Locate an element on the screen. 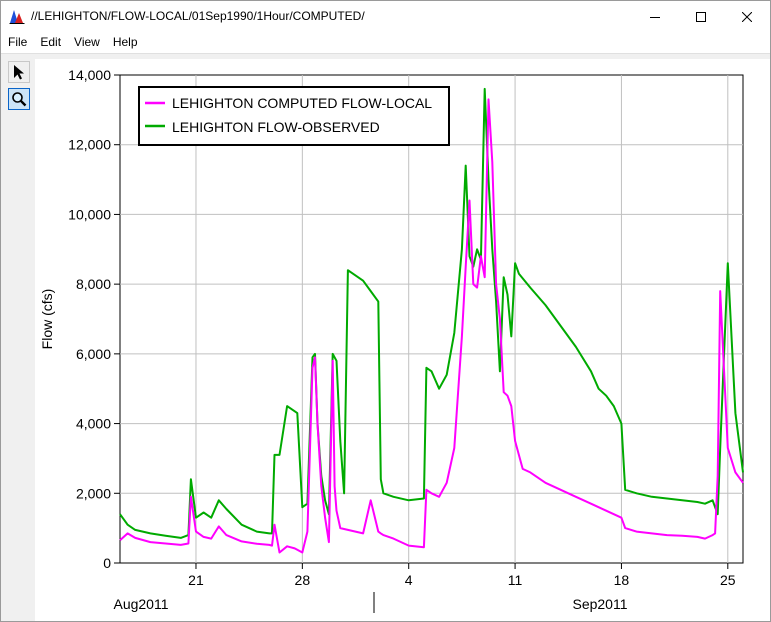 The image size is (771, 622). y-tick-label: 2,000 is located at coordinates (93, 493).